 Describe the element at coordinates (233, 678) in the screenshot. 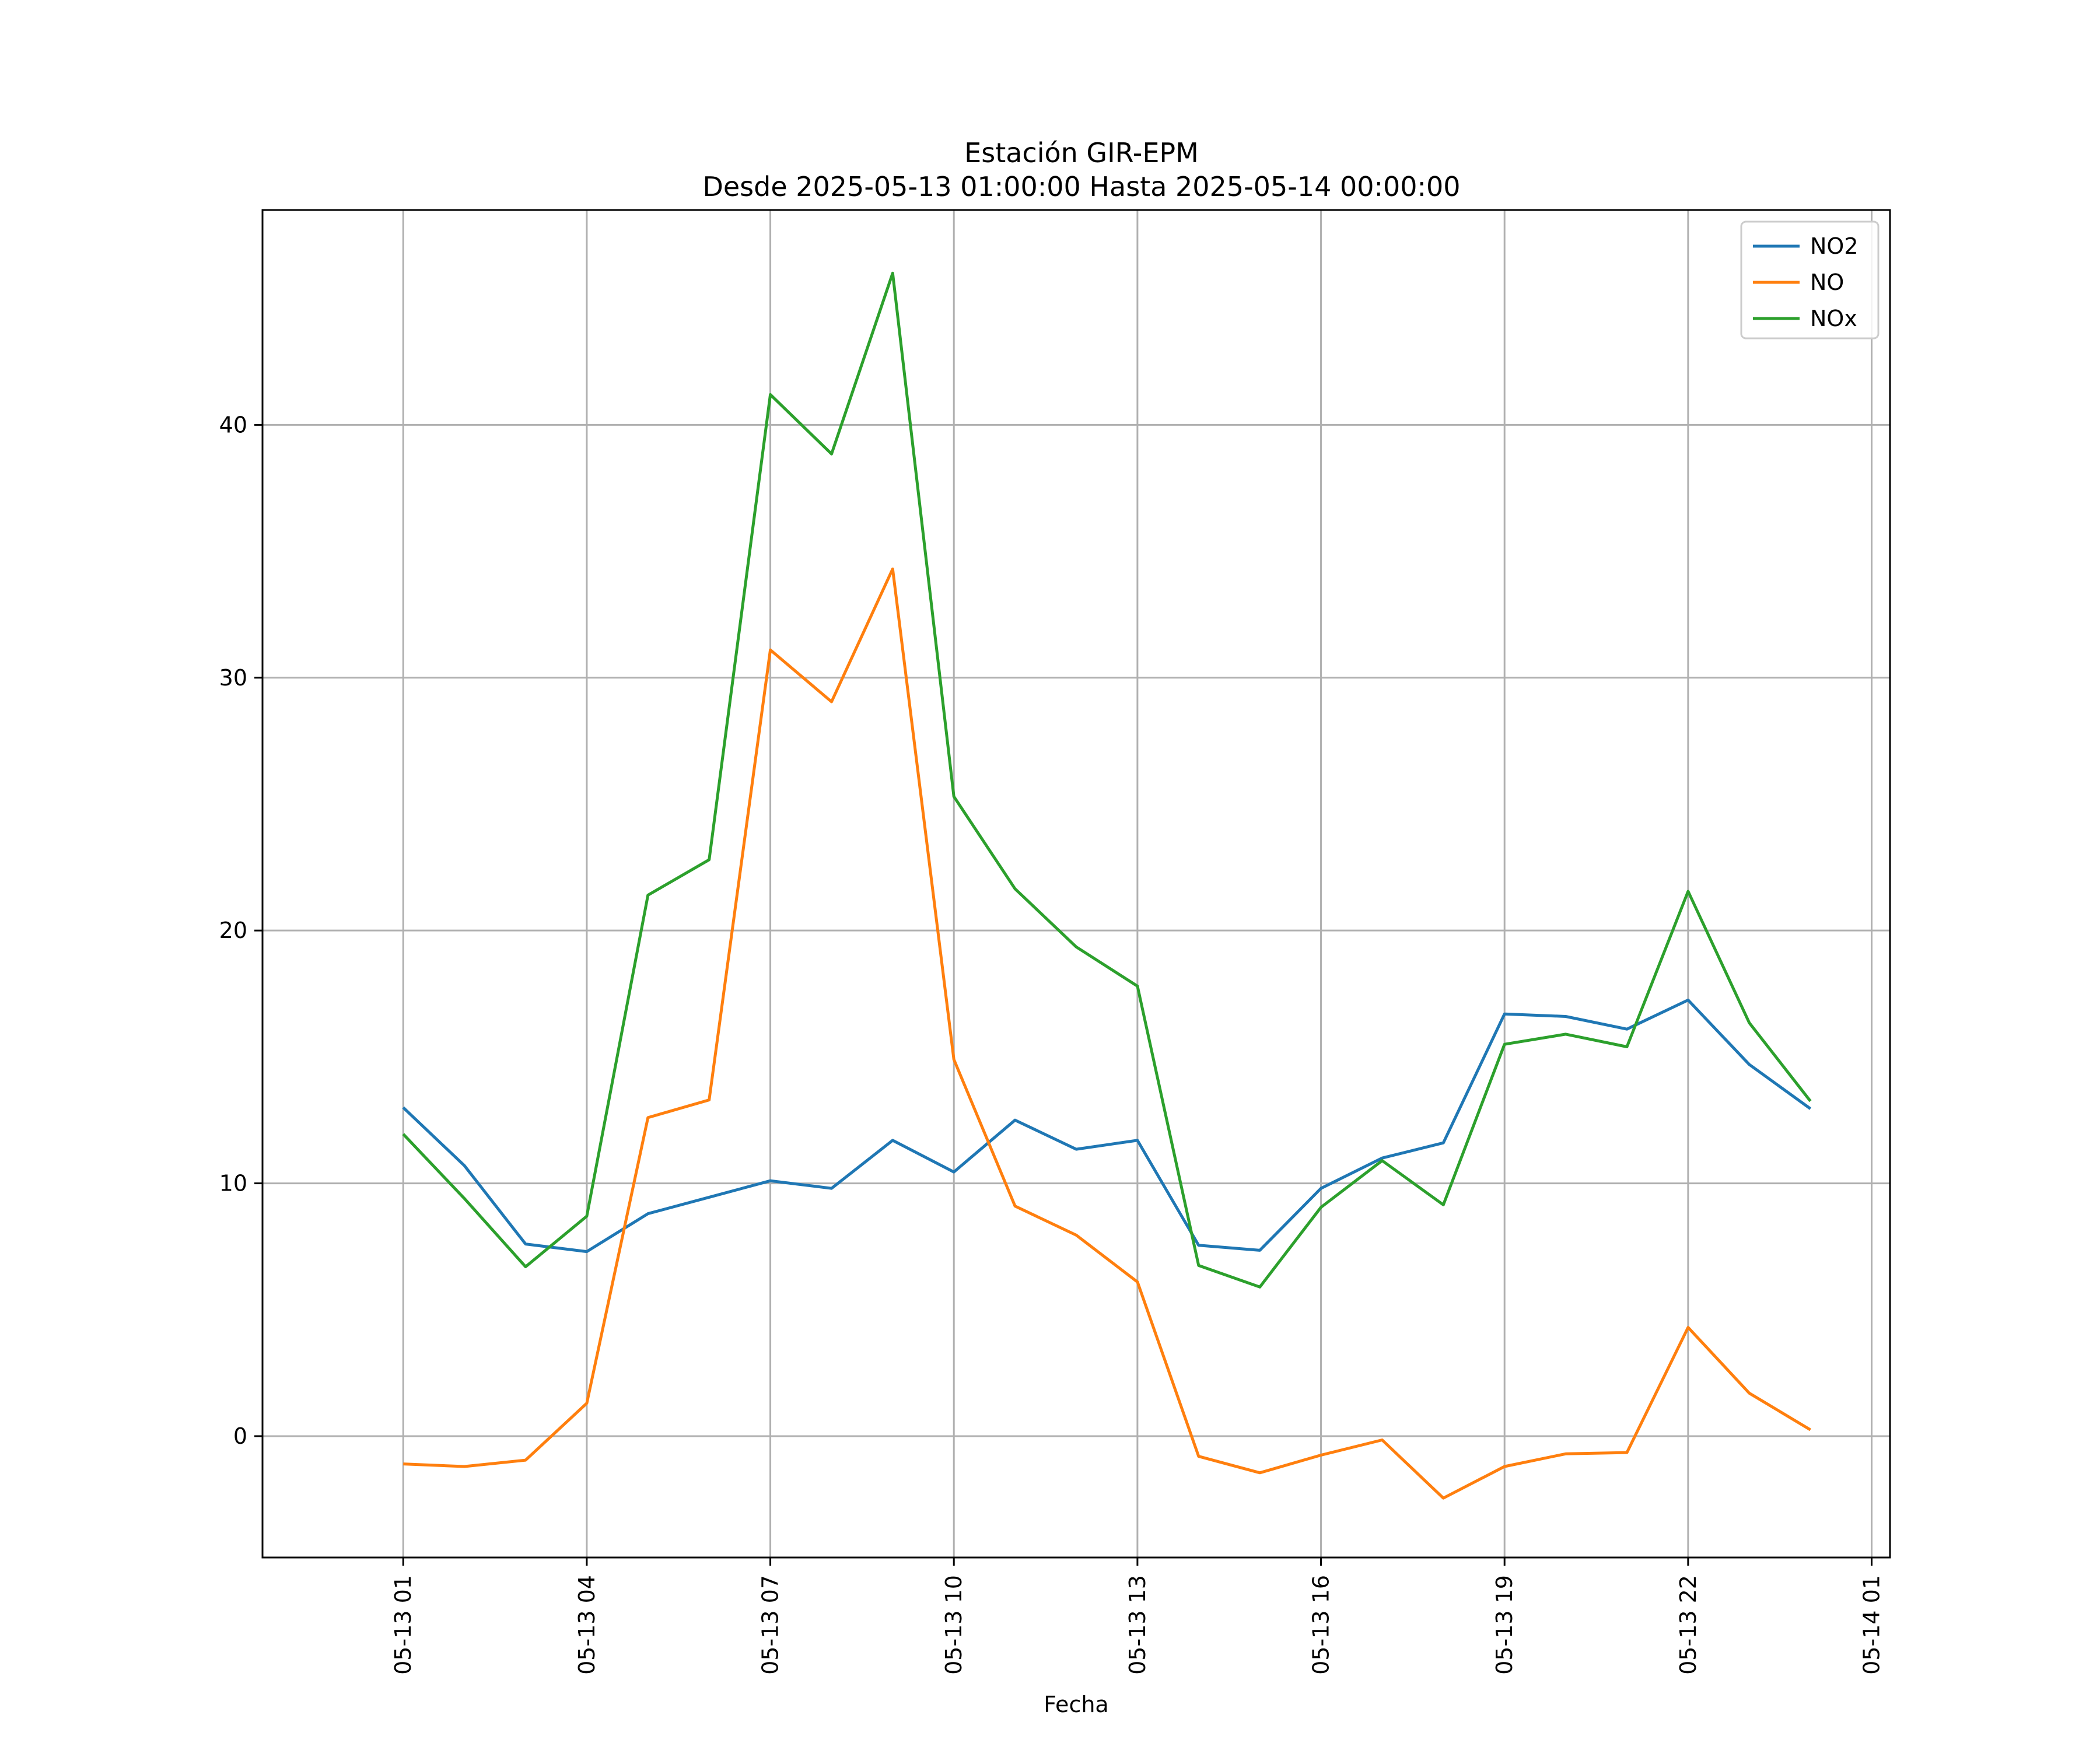

I see `y-tick-label: 30` at that location.